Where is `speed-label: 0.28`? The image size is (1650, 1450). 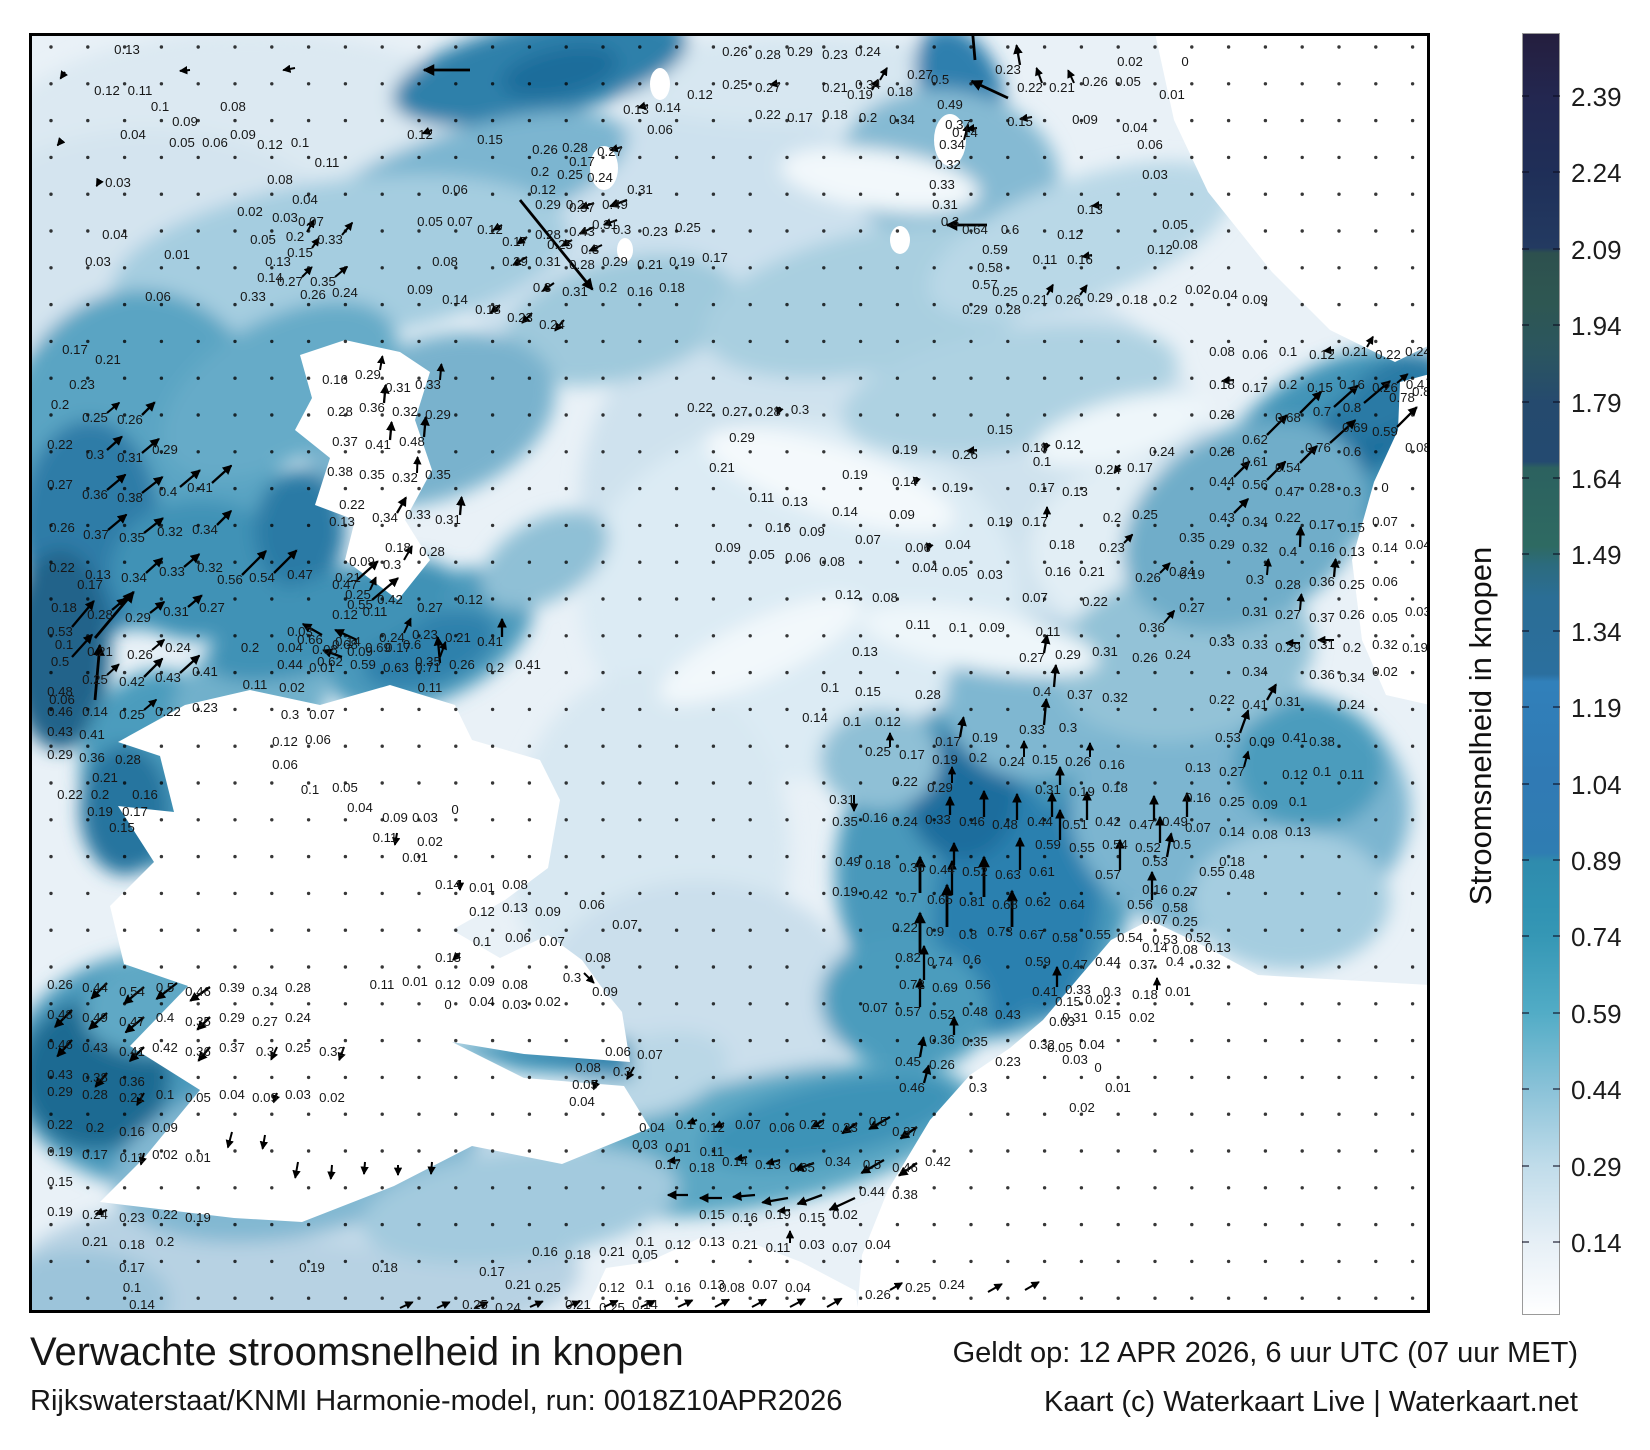
speed-label: 0.28 is located at coordinates (1288, 584).